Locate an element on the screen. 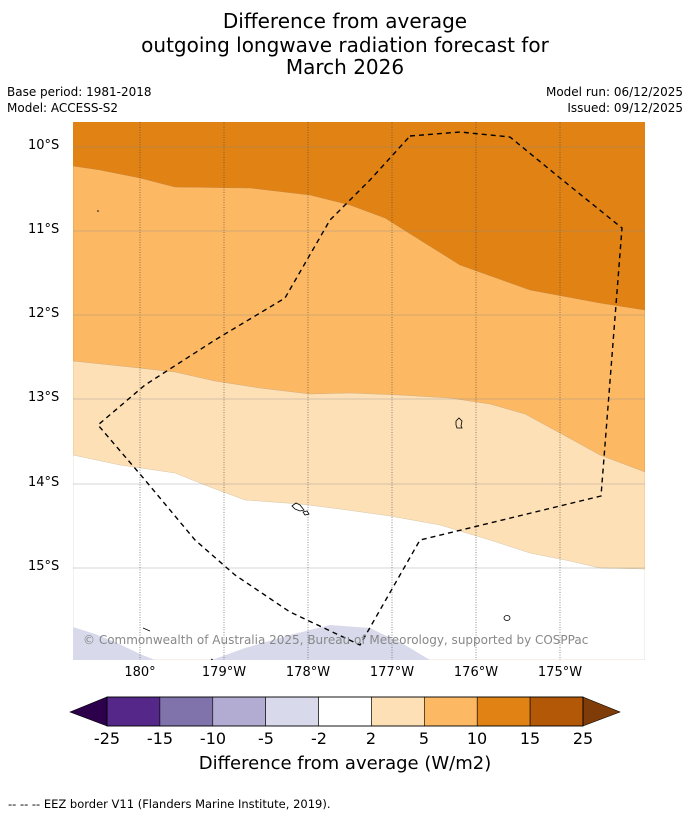 This screenshot has height=816, width=690. colorbar-tick: 25 is located at coordinates (583, 738).